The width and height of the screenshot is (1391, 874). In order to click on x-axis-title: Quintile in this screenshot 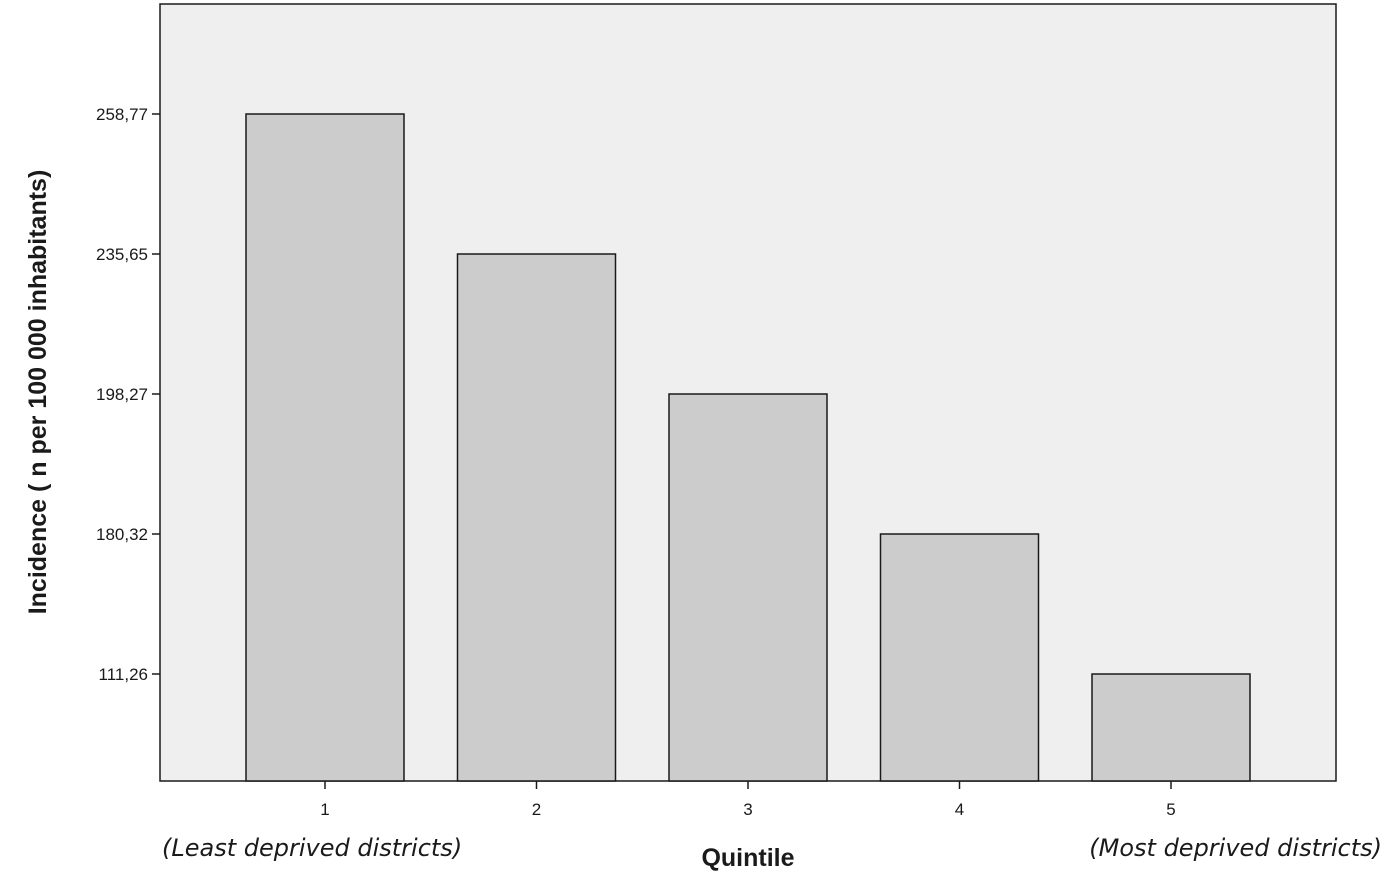, I will do `click(747, 858)`.